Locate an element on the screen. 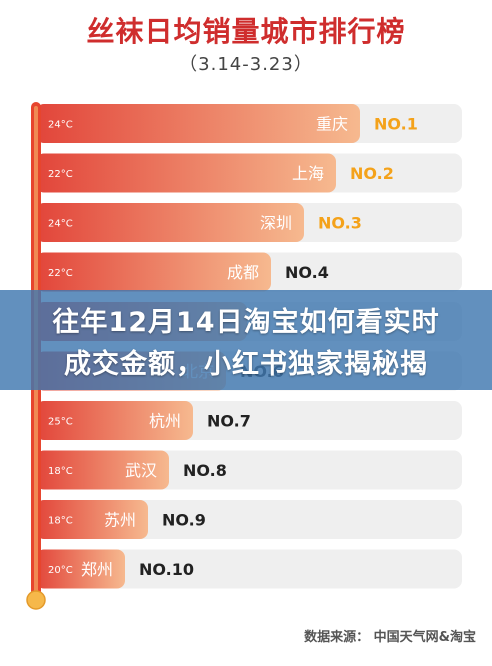 This screenshot has width=492, height=666. banner-line-1: 往年12月14日淘宝如何看实时 is located at coordinates (246, 322).